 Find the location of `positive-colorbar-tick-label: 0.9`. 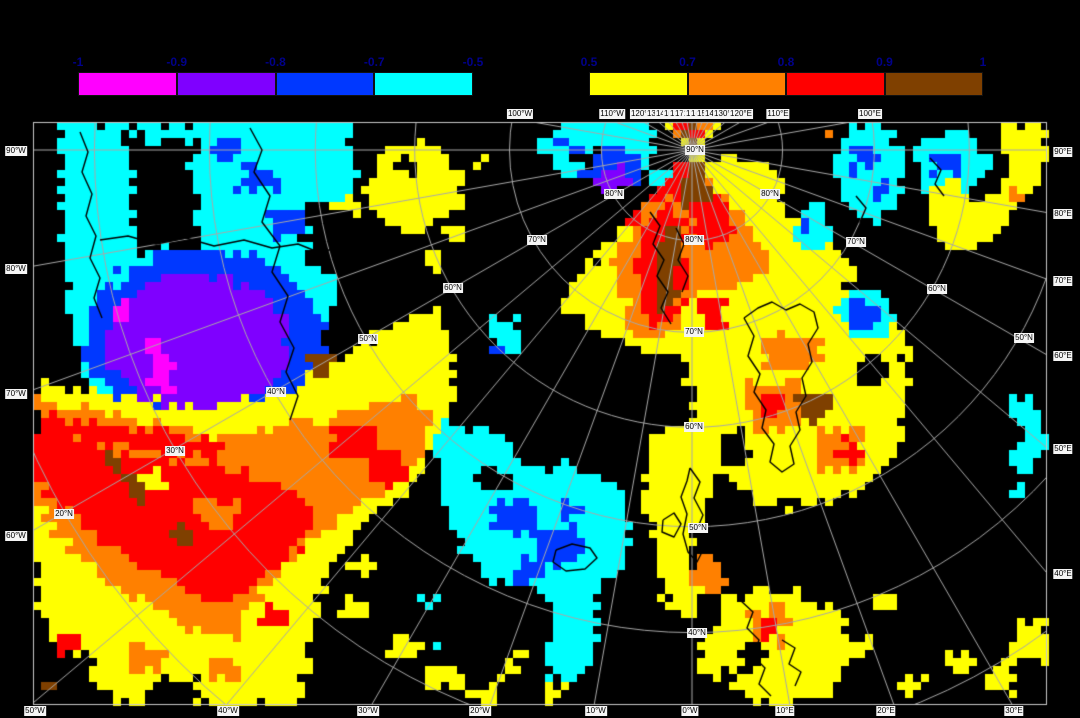

positive-colorbar-tick-label: 0.9 is located at coordinates (884, 62).